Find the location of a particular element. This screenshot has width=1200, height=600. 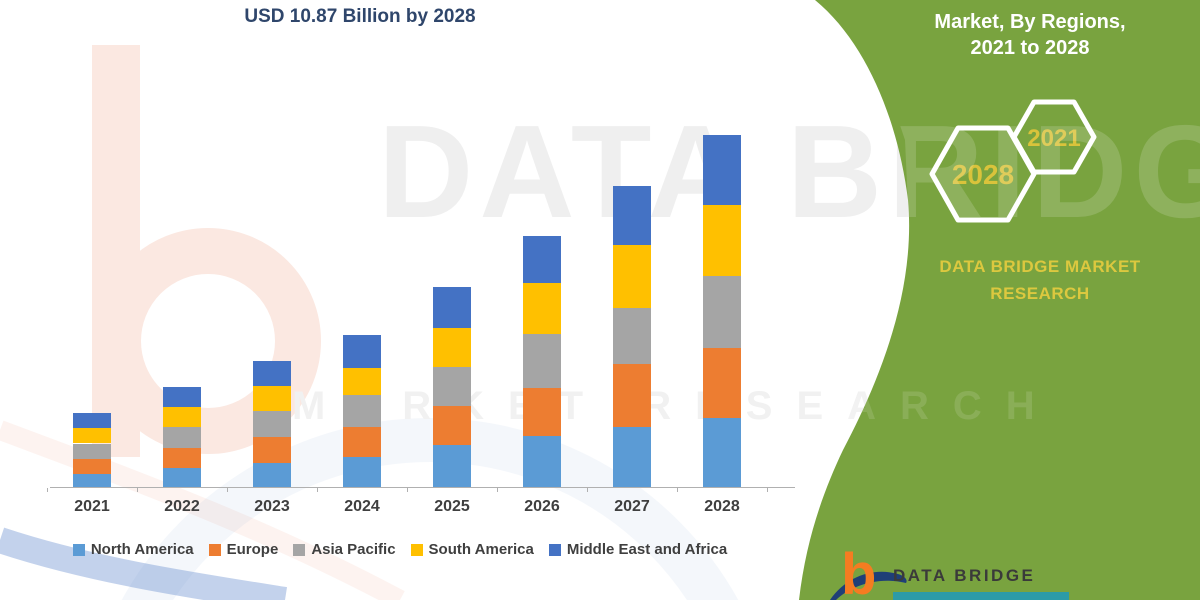

hexagon-2028-year: 2028 is located at coordinates (983, 174).